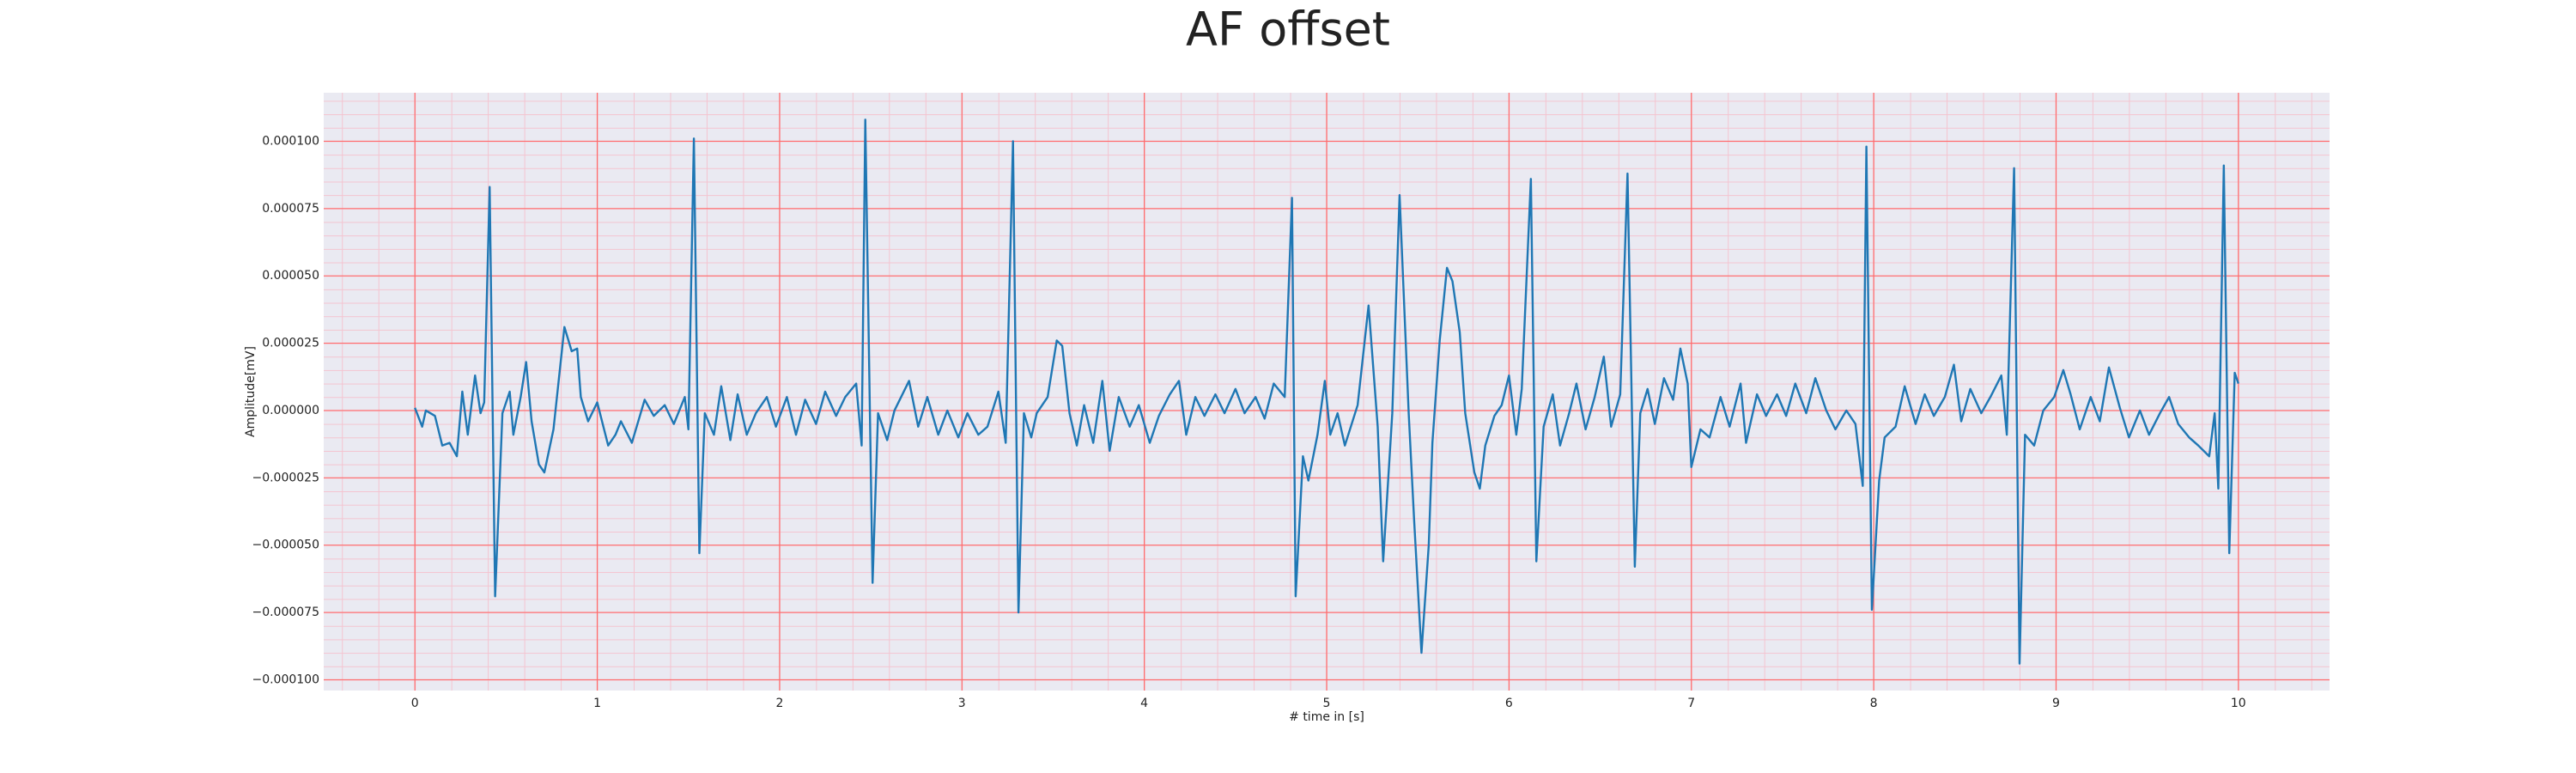 Image resolution: width=2576 pixels, height=773 pixels. Describe the element at coordinates (1327, 717) in the screenshot. I see `x-axis-label: # time in [s]` at that location.